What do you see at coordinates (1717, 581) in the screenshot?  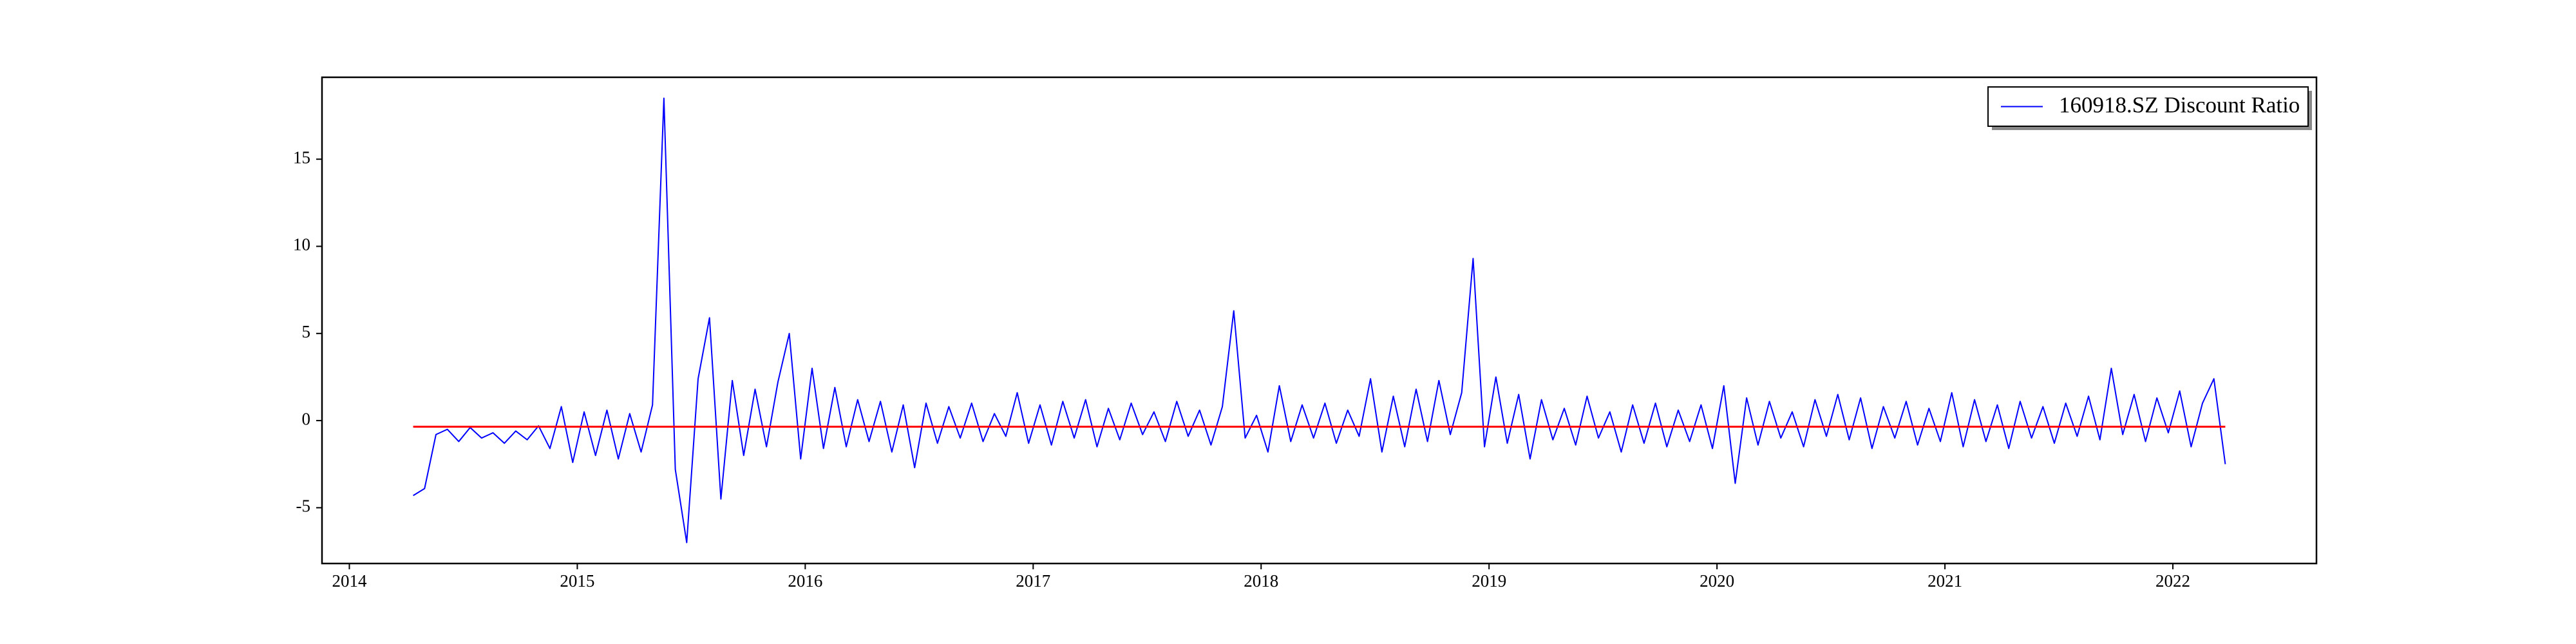 I see `x-tick-label: 2020` at bounding box center [1717, 581].